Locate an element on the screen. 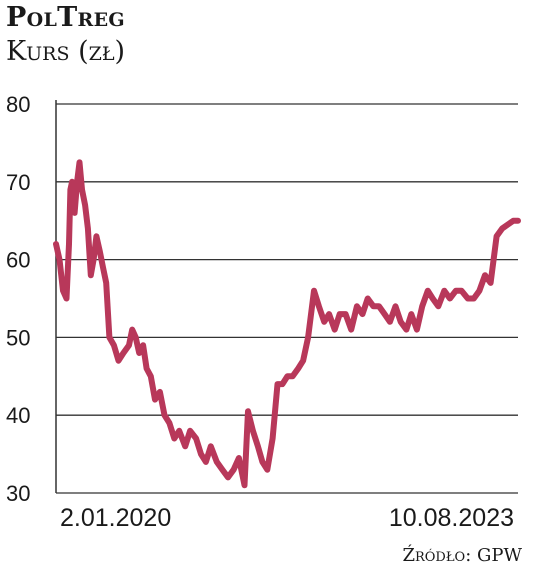 This screenshot has height=572, width=536. y-tick-label-30: 30 is located at coordinates (18, 493).